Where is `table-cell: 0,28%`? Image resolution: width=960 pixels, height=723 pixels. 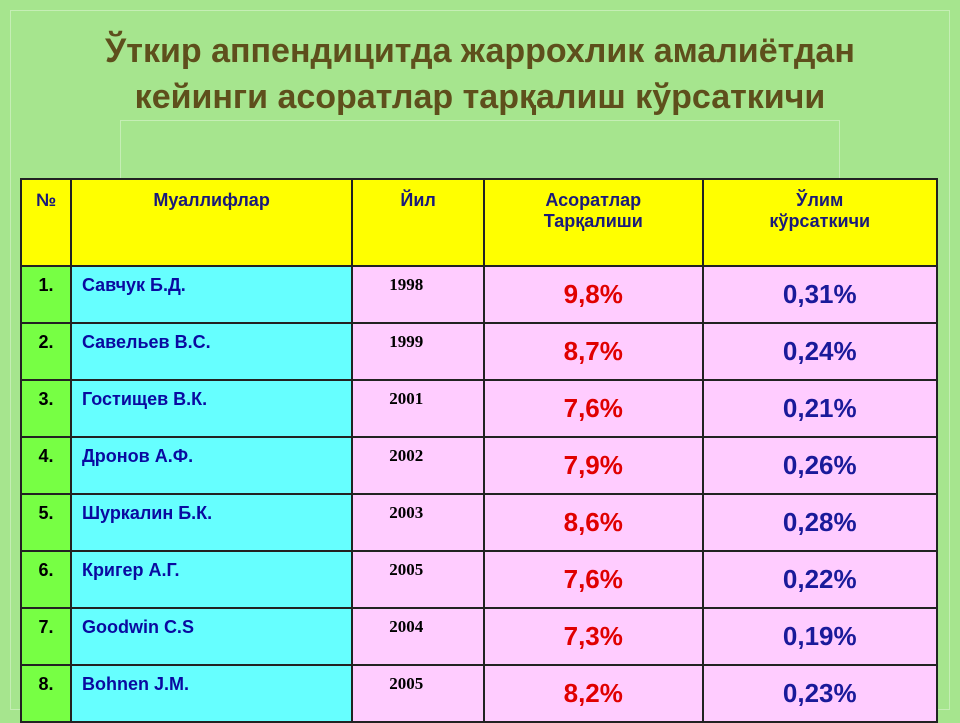
table-cell: 0,28% is located at coordinates (820, 522).